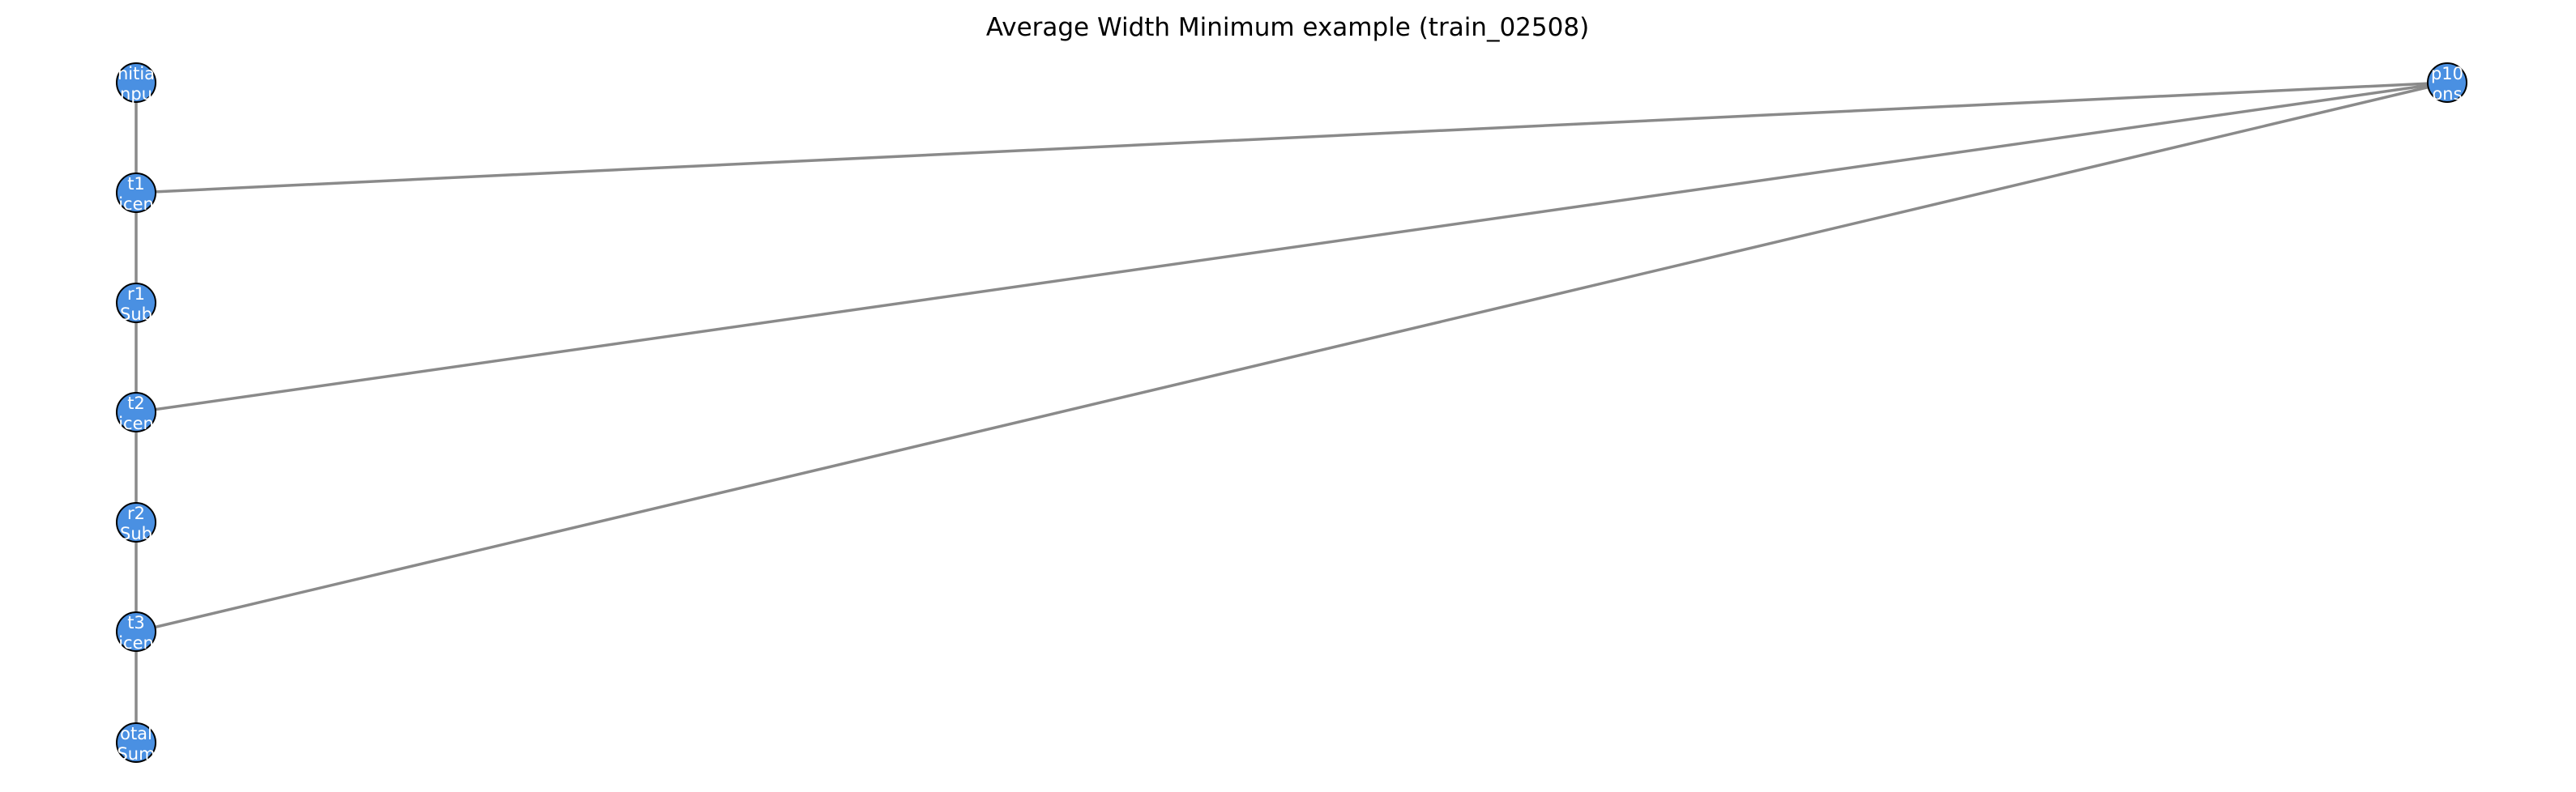  What do you see at coordinates (136, 403) in the screenshot?
I see `node-label-line: t2` at bounding box center [136, 403].